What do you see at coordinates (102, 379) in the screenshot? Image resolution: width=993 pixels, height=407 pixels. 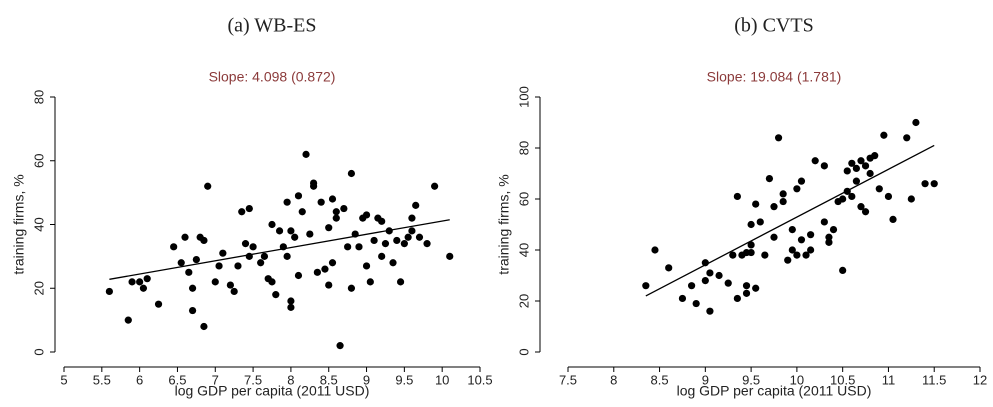 I see `x-tick-label: 5.5` at bounding box center [102, 379].